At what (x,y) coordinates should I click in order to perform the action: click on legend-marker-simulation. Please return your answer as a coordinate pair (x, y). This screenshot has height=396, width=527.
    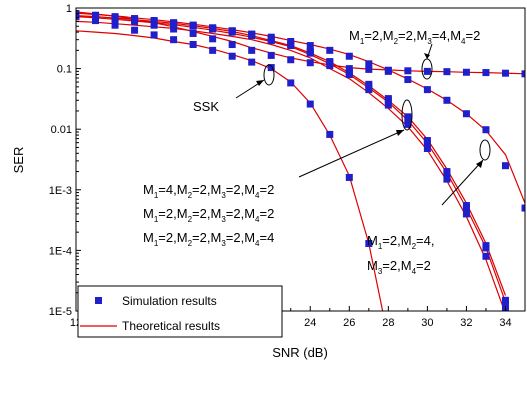
    Looking at the image, I should click on (98, 300).